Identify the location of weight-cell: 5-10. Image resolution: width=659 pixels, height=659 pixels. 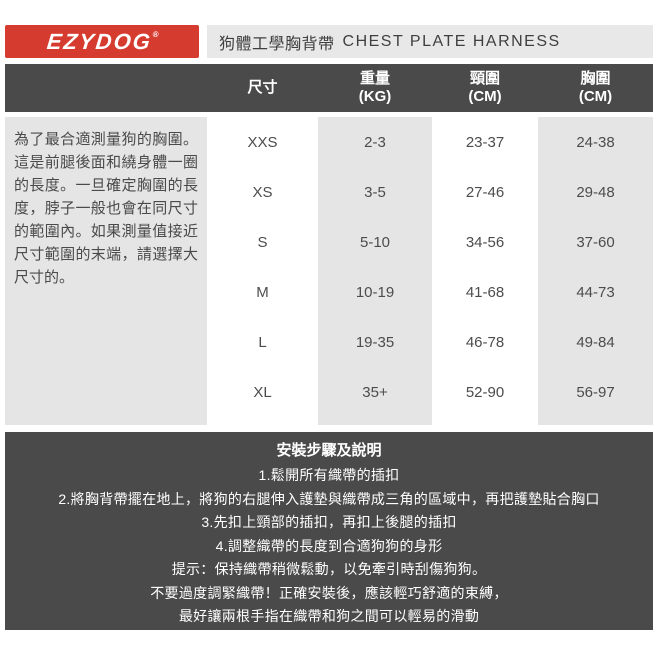
(375, 242).